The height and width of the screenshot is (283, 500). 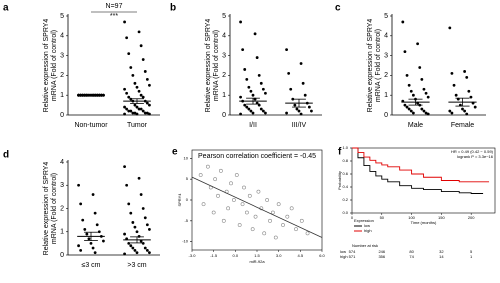 I want to click on y-tick-label: 4, so click(x=62, y=36).